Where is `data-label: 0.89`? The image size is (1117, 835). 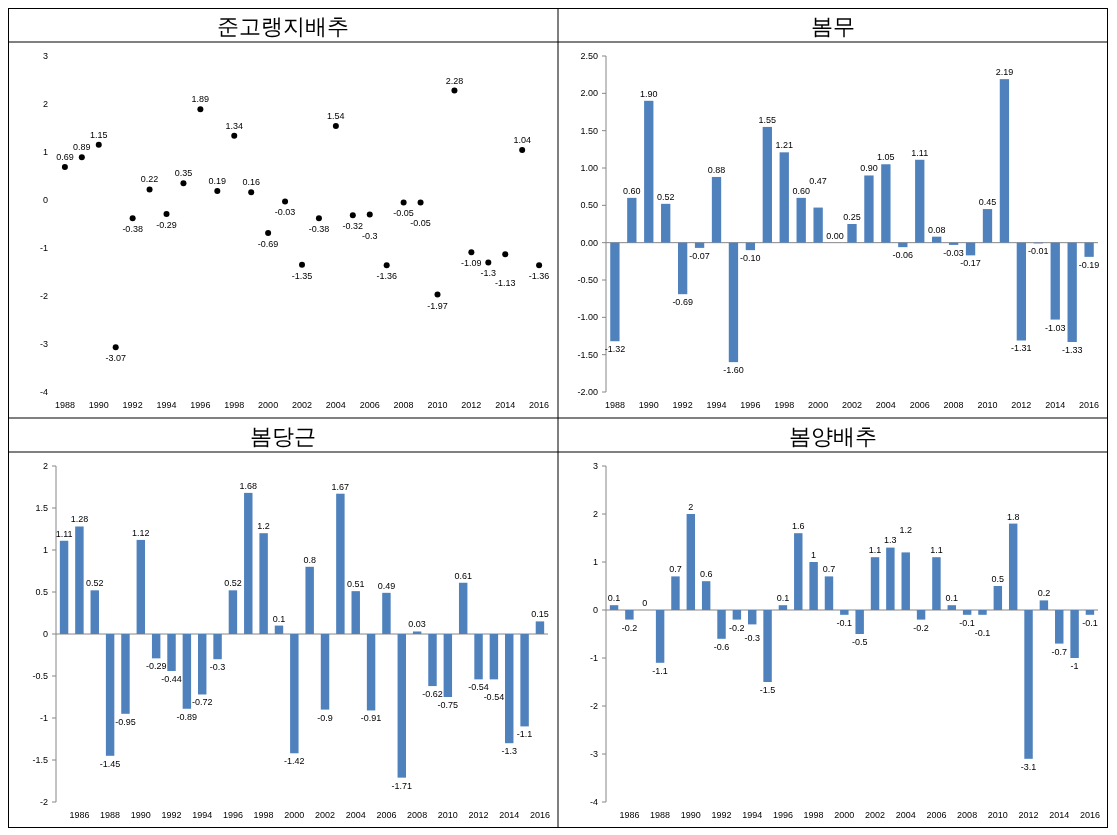
data-label: 0.89 is located at coordinates (82, 146).